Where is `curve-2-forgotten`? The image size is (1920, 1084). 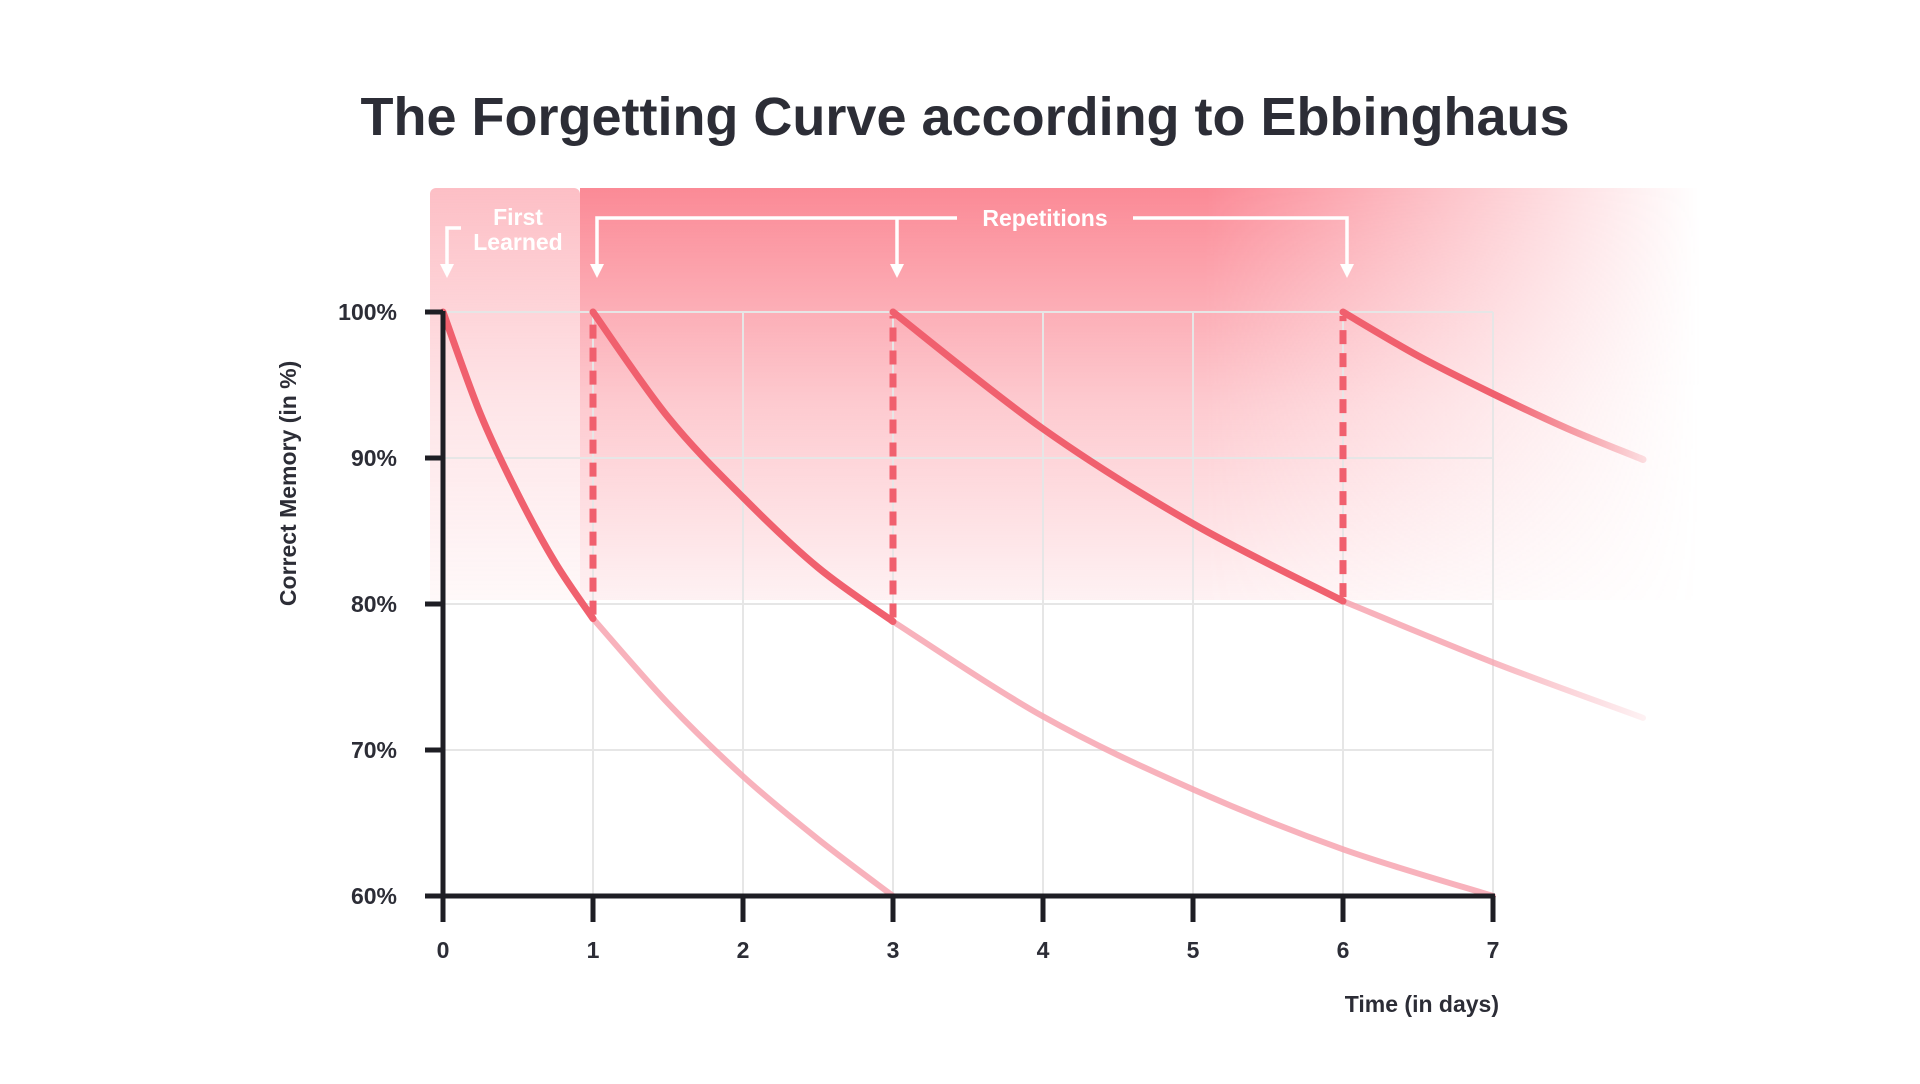
curve-2-forgotten is located at coordinates (1193, 758).